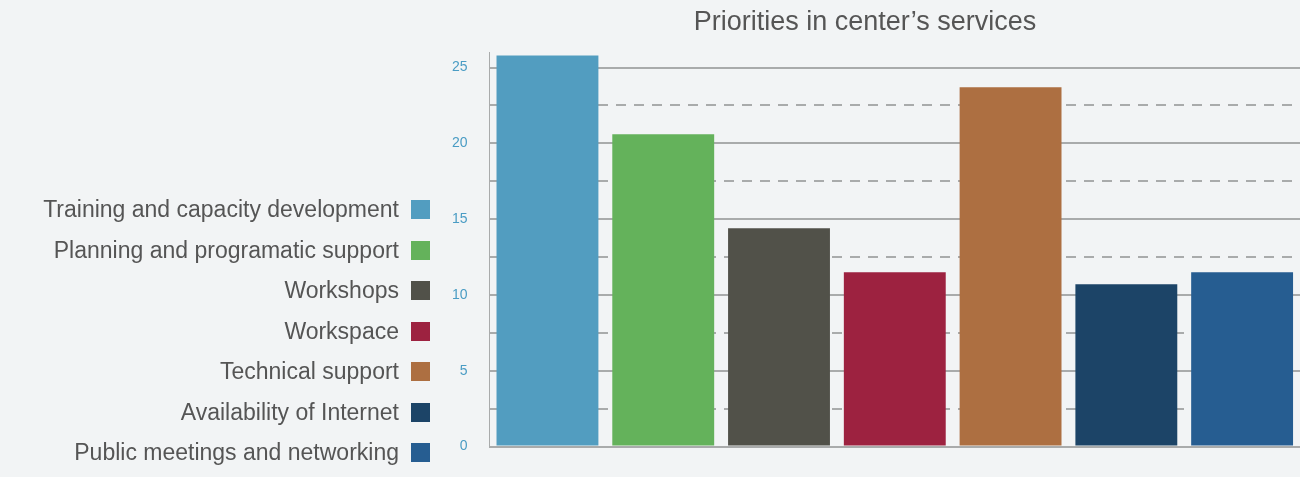 The image size is (1300, 477). I want to click on legend-label: Availability of Internet, so click(289, 412).